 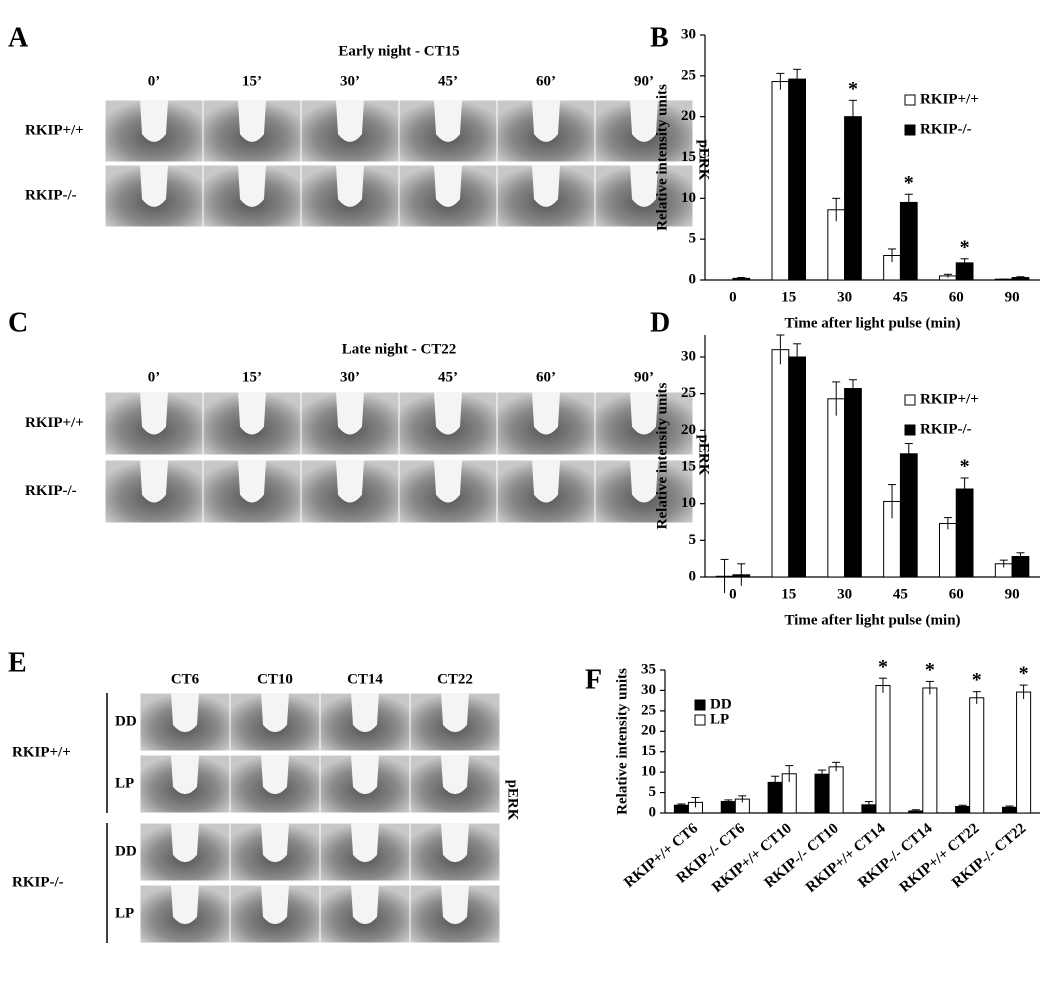 I want to click on panel-letter: B, so click(x=659, y=37).